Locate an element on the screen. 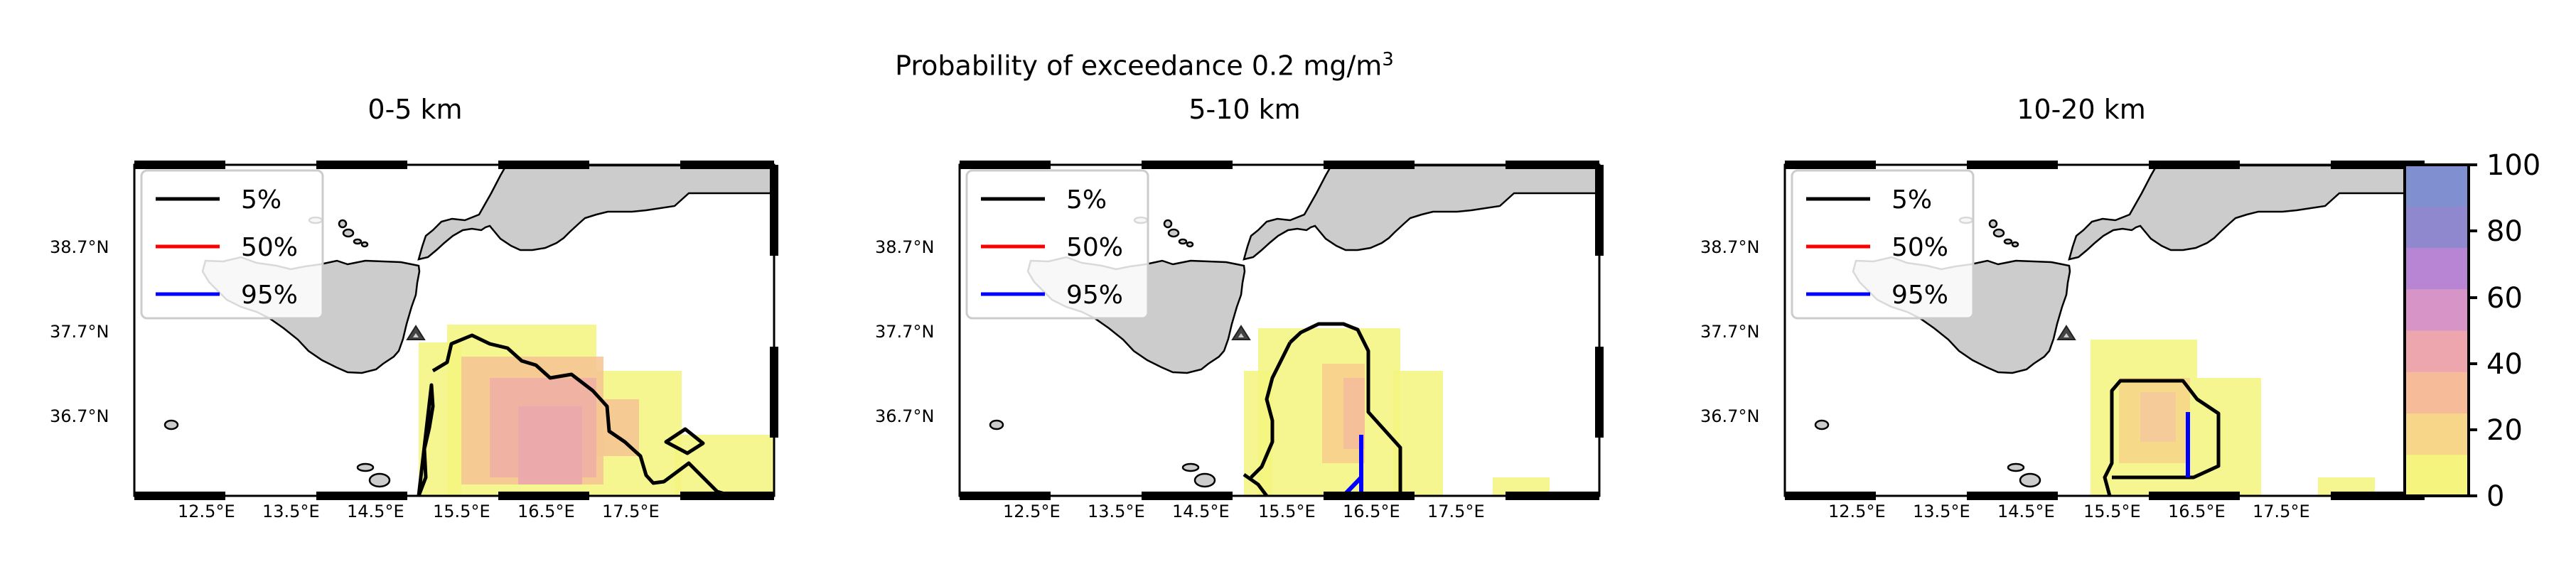 The image size is (2576, 574). colorbar-swatches is located at coordinates (2437, 331).